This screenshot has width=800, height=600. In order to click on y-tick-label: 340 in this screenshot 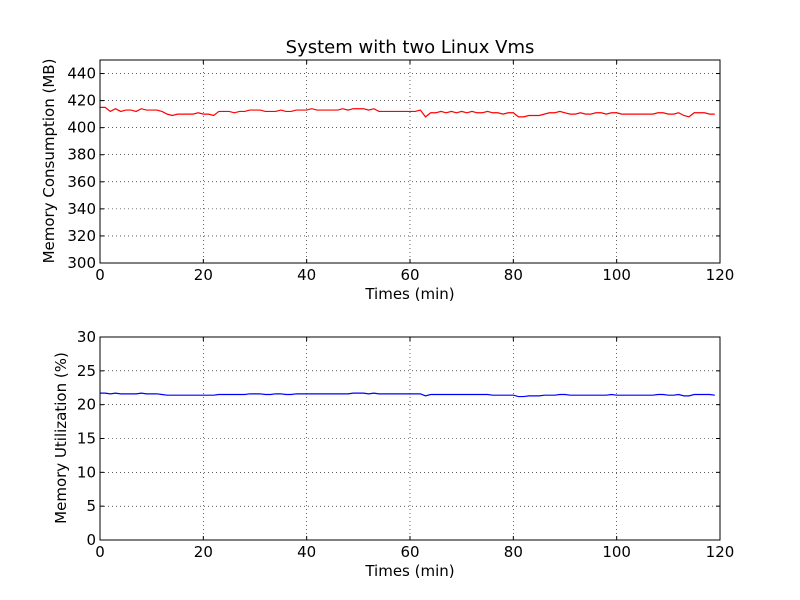, I will do `click(81, 209)`.